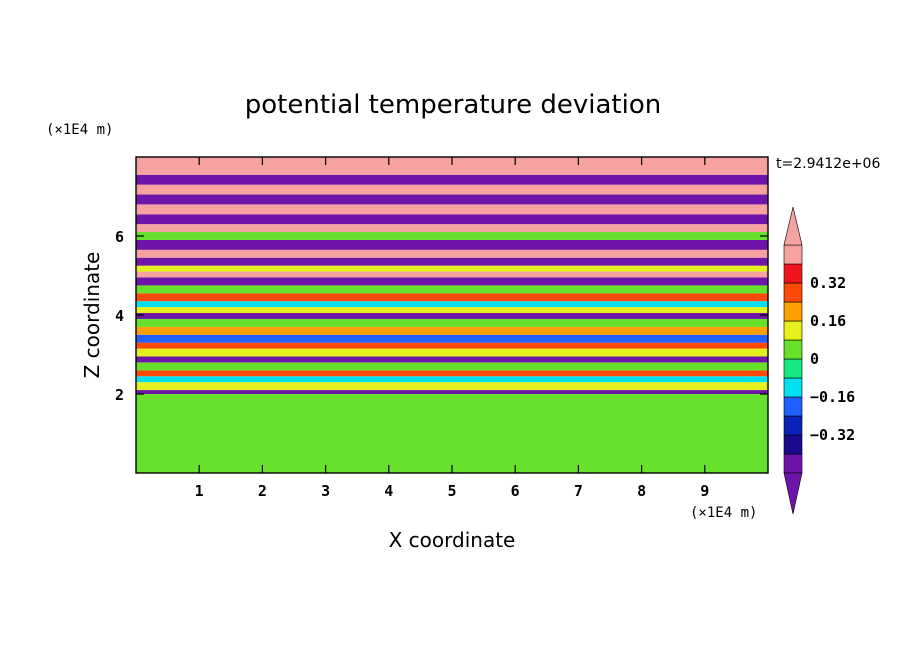 This screenshot has height=654, width=904. Describe the element at coordinates (199, 491) in the screenshot. I see `x-tick-label-1: 1` at that location.